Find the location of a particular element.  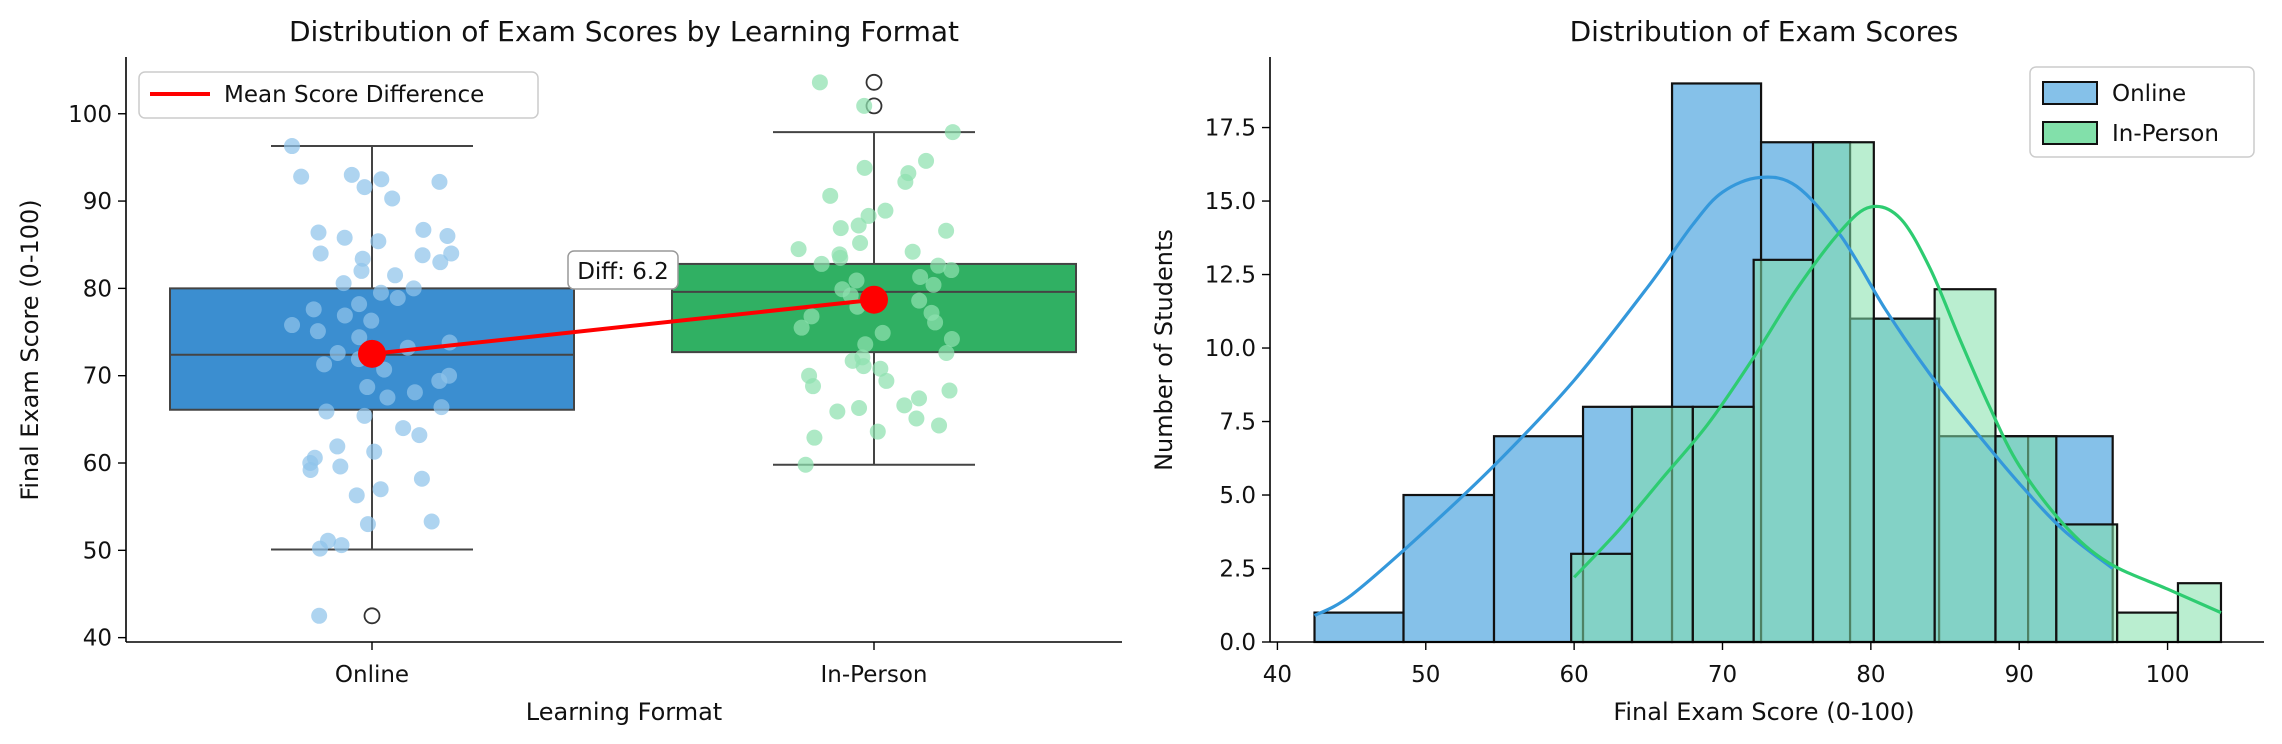

histogram-x-tick-label: 40 is located at coordinates (1277, 675).